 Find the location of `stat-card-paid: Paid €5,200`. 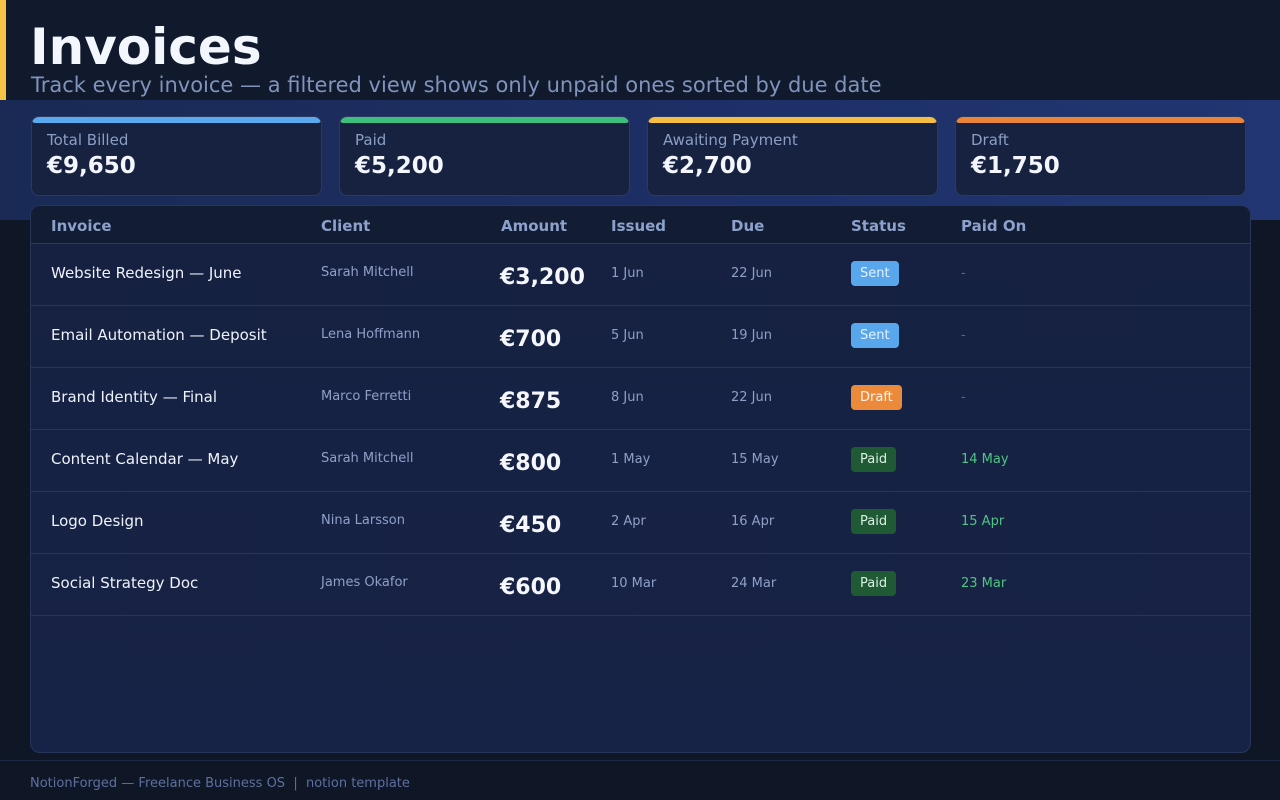

stat-card-paid: Paid €5,200 is located at coordinates (484, 156).